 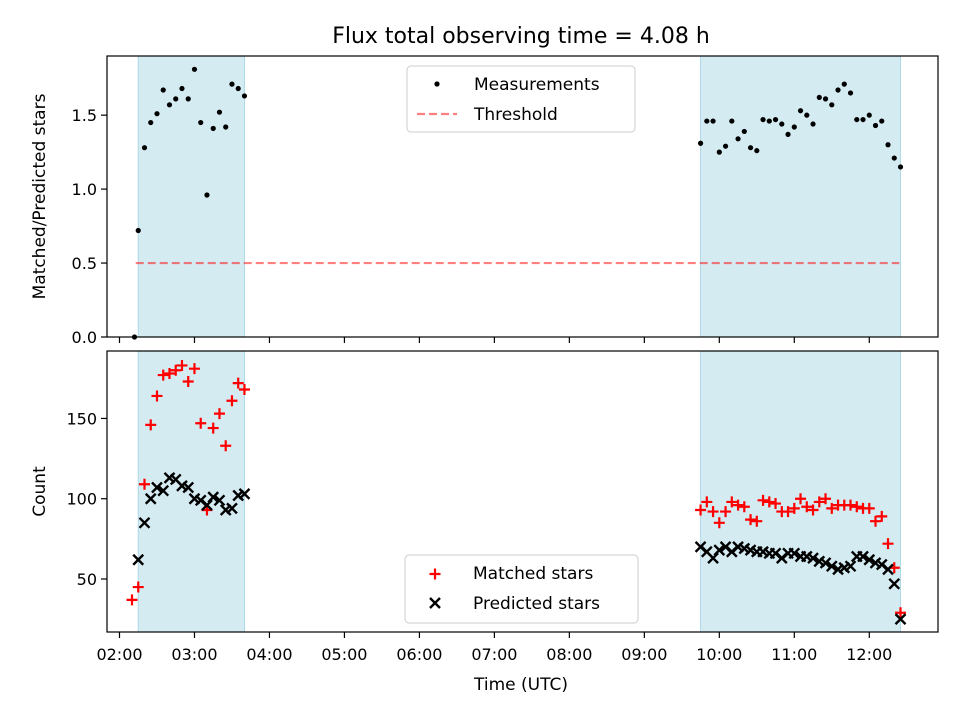 What do you see at coordinates (536, 604) in the screenshot?
I see `legend-predicted-label: Predicted stars` at bounding box center [536, 604].